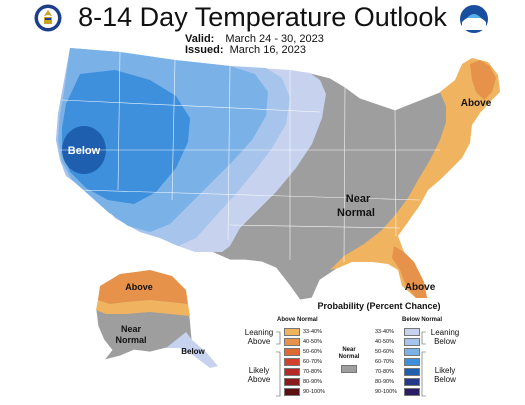 The height and width of the screenshot is (405, 525). I want to click on legend-above-label: 33-40%, so click(312, 332).